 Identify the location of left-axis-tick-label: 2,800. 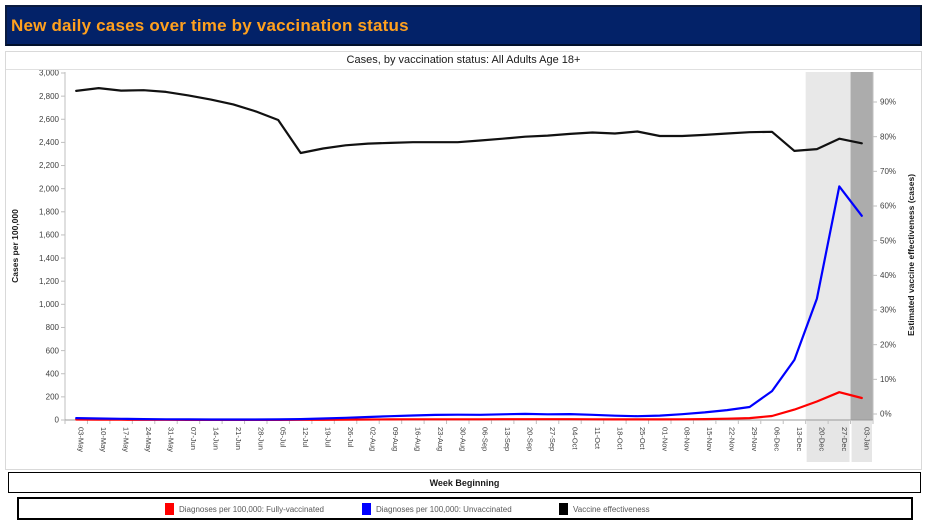
(49, 96).